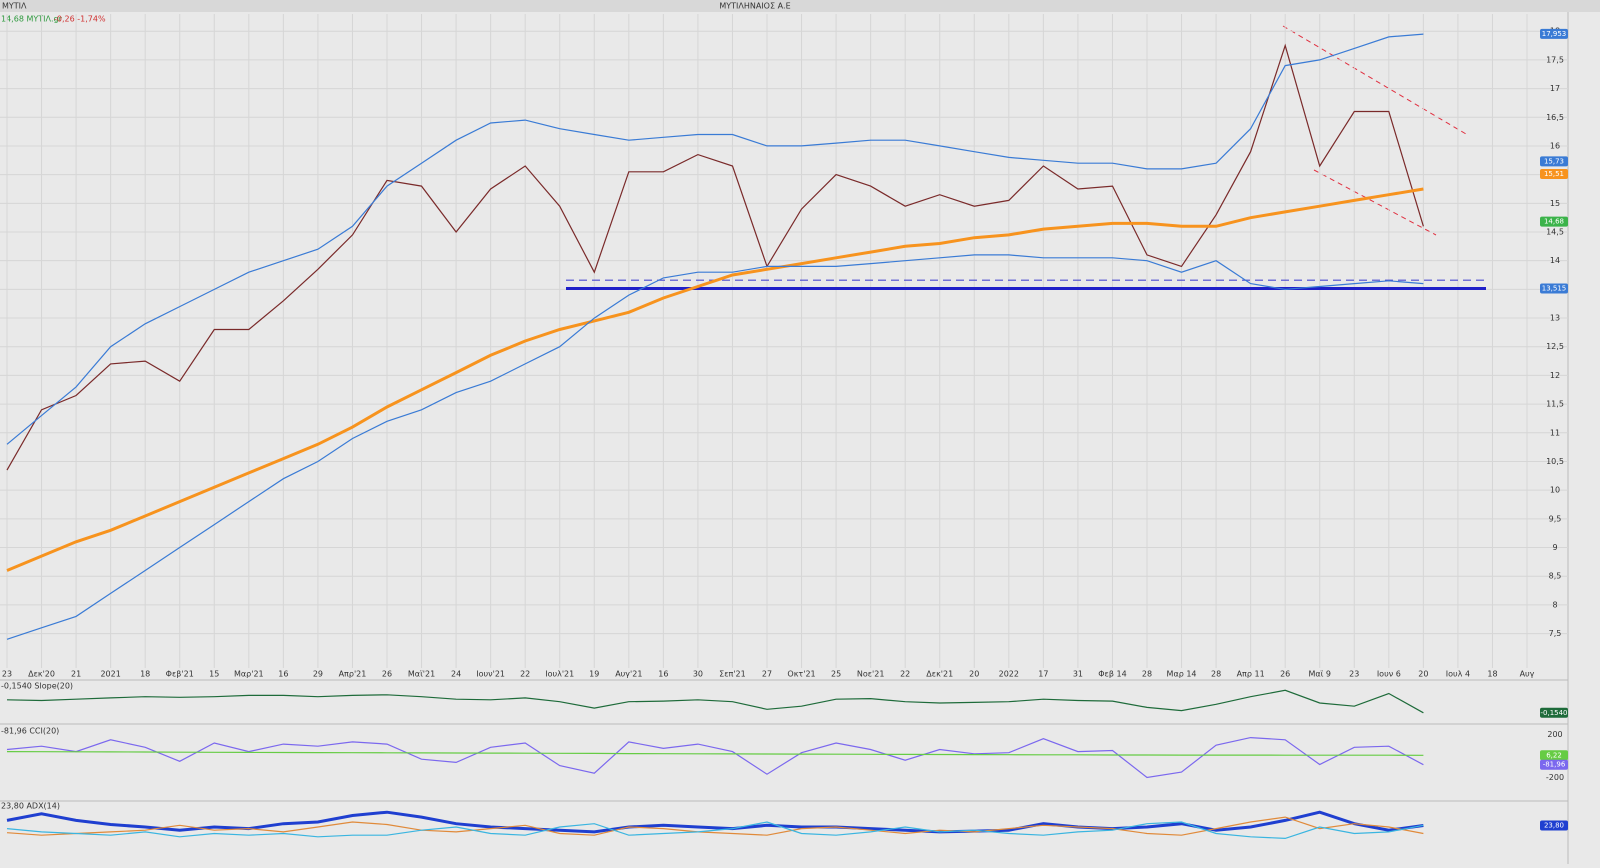 The width and height of the screenshot is (1600, 868). Describe the element at coordinates (76, 674) in the screenshot. I see `x-tick-label: 21` at that location.